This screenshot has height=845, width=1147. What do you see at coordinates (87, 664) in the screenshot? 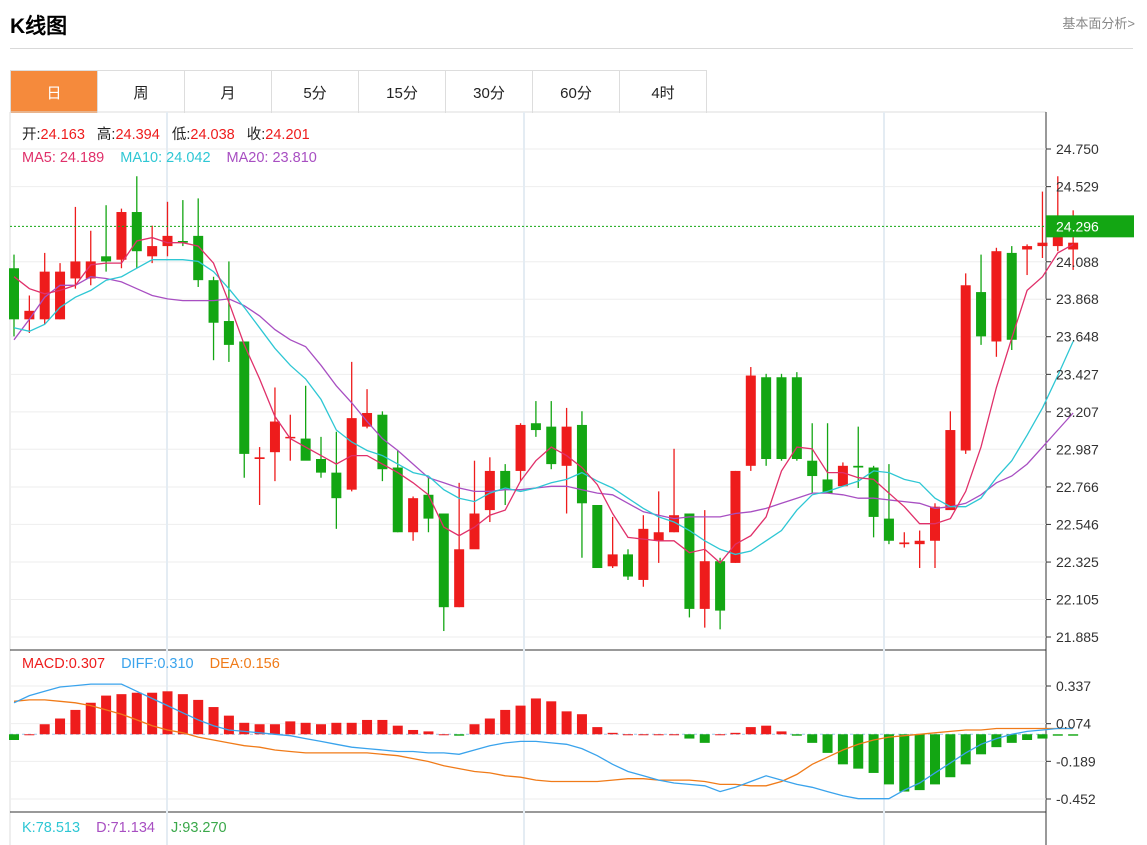
I see `macd-value: 0.307` at bounding box center [87, 664].